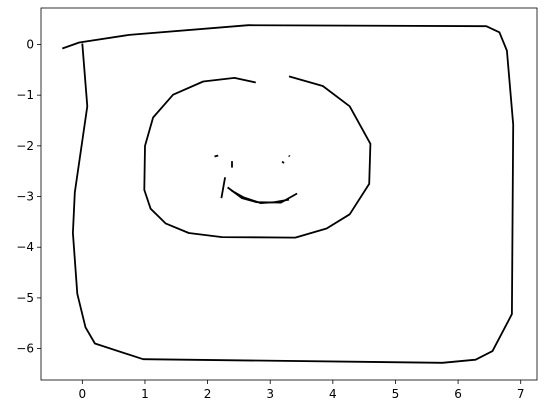 The height and width of the screenshot is (413, 546). I want to click on y-tick-label: −5, so click(25, 298).